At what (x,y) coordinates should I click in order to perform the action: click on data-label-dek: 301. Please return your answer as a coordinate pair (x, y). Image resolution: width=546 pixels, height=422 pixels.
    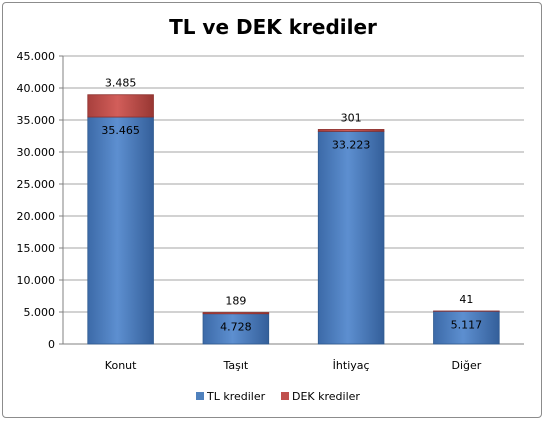
    Looking at the image, I should click on (351, 117).